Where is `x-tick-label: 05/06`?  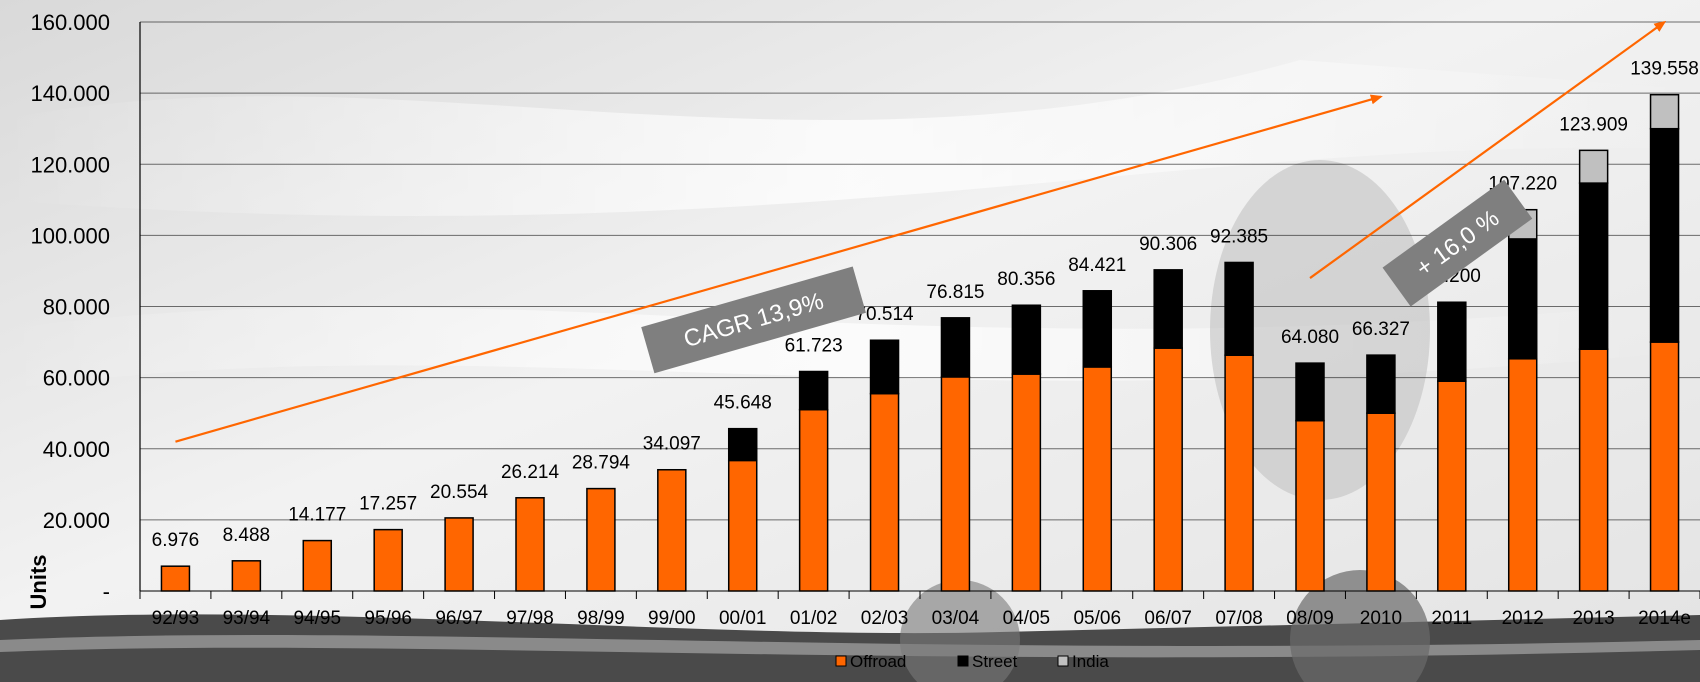 x-tick-label: 05/06 is located at coordinates (1097, 618).